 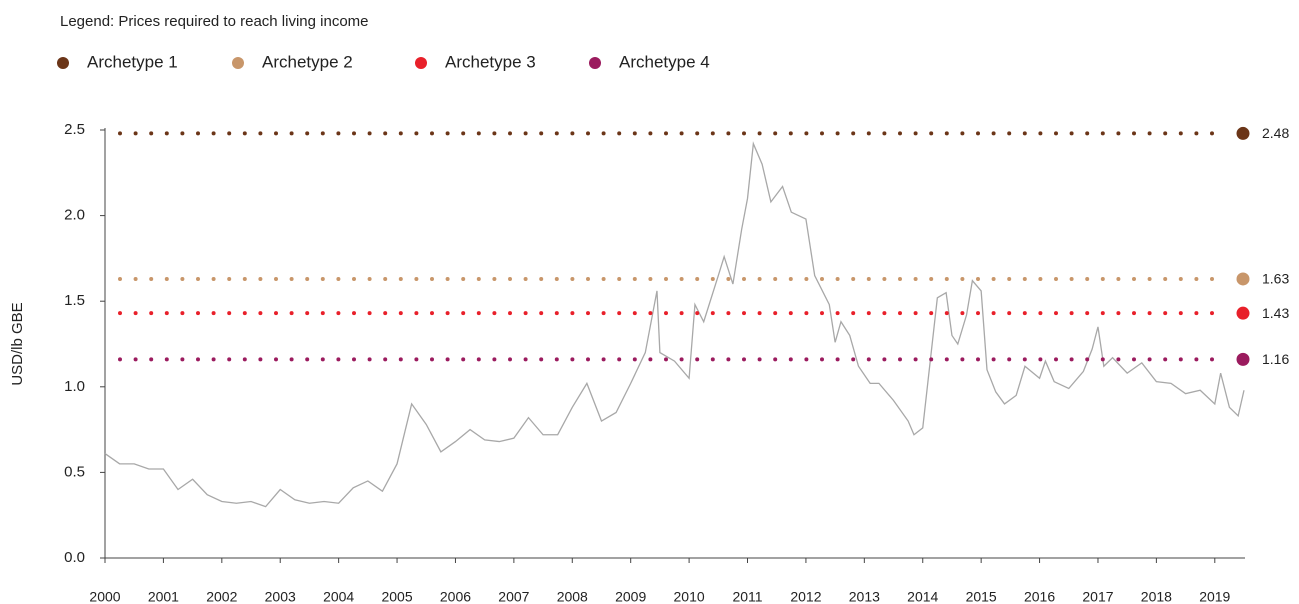 I want to click on x-tick-label: 2006, so click(x=455, y=596).